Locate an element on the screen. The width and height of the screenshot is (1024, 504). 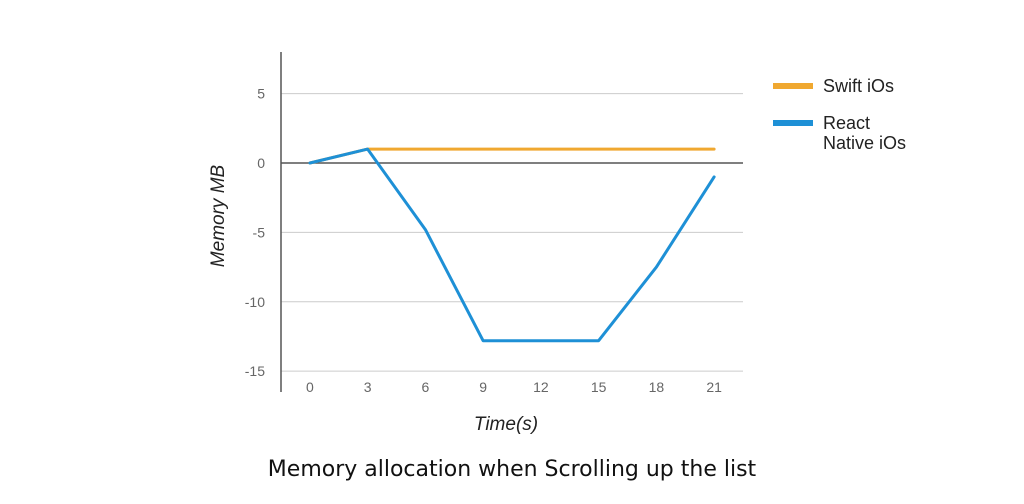
x-tick-label: 21 is located at coordinates (714, 387).